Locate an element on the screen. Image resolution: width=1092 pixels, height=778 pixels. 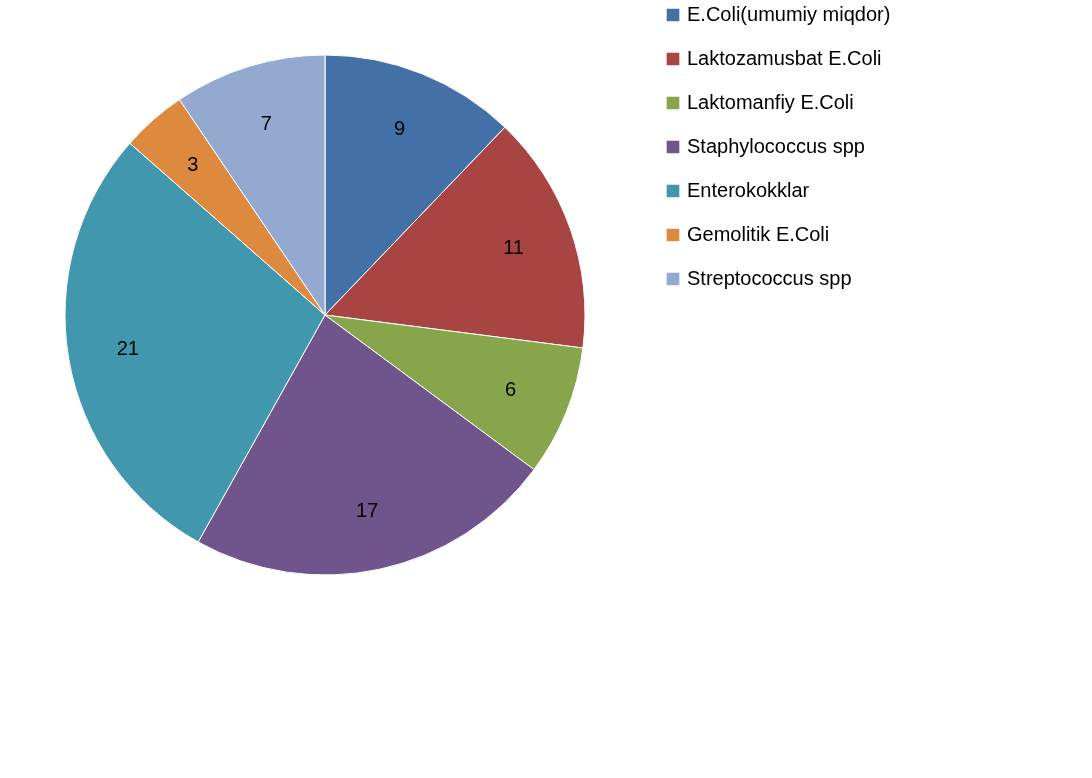
legend-label: Staphylococcus spp is located at coordinates (776, 146).